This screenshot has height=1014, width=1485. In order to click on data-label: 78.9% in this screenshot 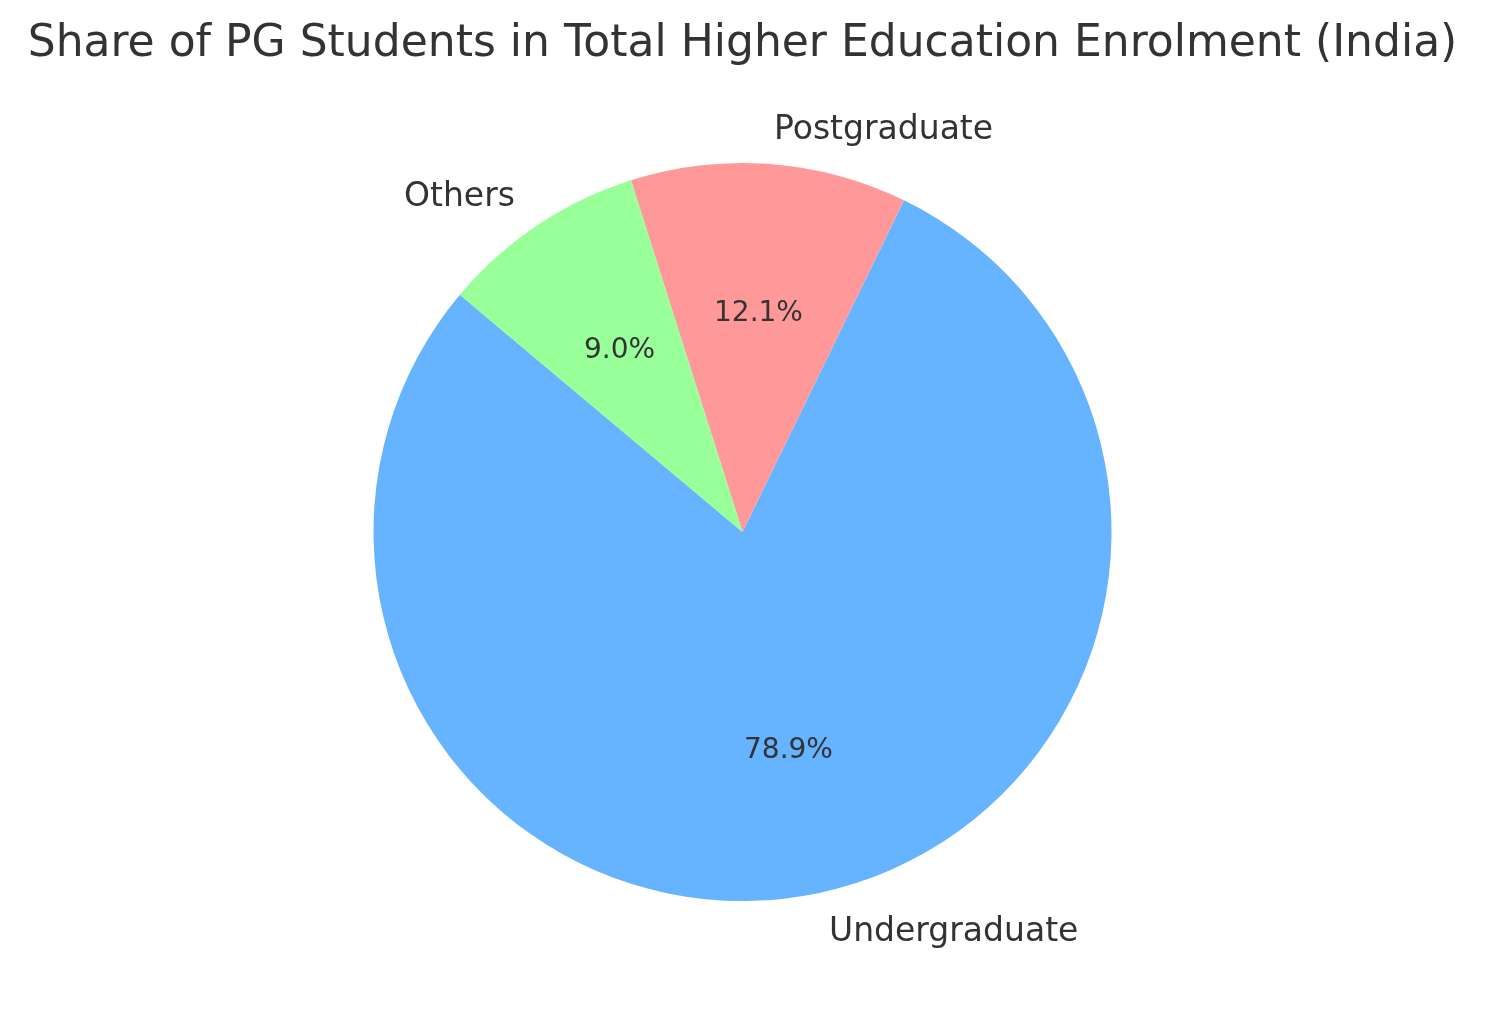, I will do `click(788, 748)`.